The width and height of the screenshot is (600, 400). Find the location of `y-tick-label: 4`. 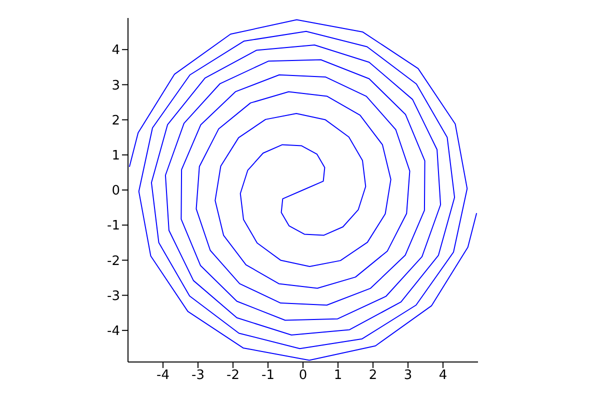

y-tick-label: 4 is located at coordinates (116, 50).